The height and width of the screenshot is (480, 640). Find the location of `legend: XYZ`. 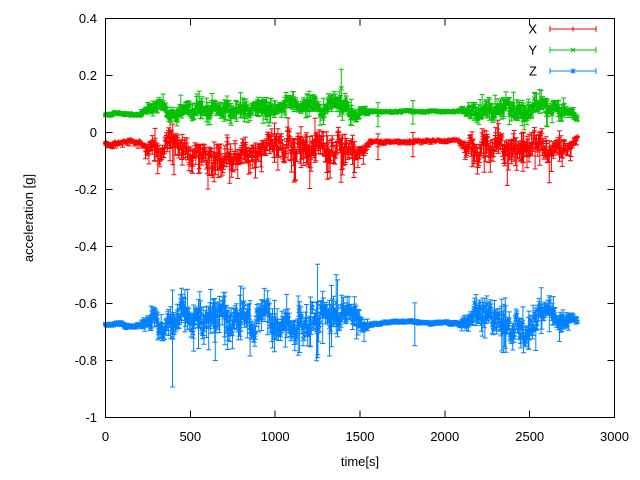

legend: XYZ is located at coordinates (562, 50).